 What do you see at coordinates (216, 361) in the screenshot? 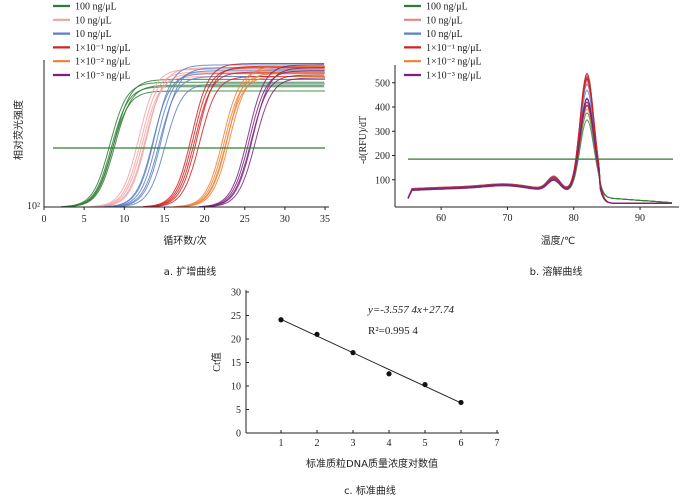
I see `c-y-label: Ct值` at bounding box center [216, 361].